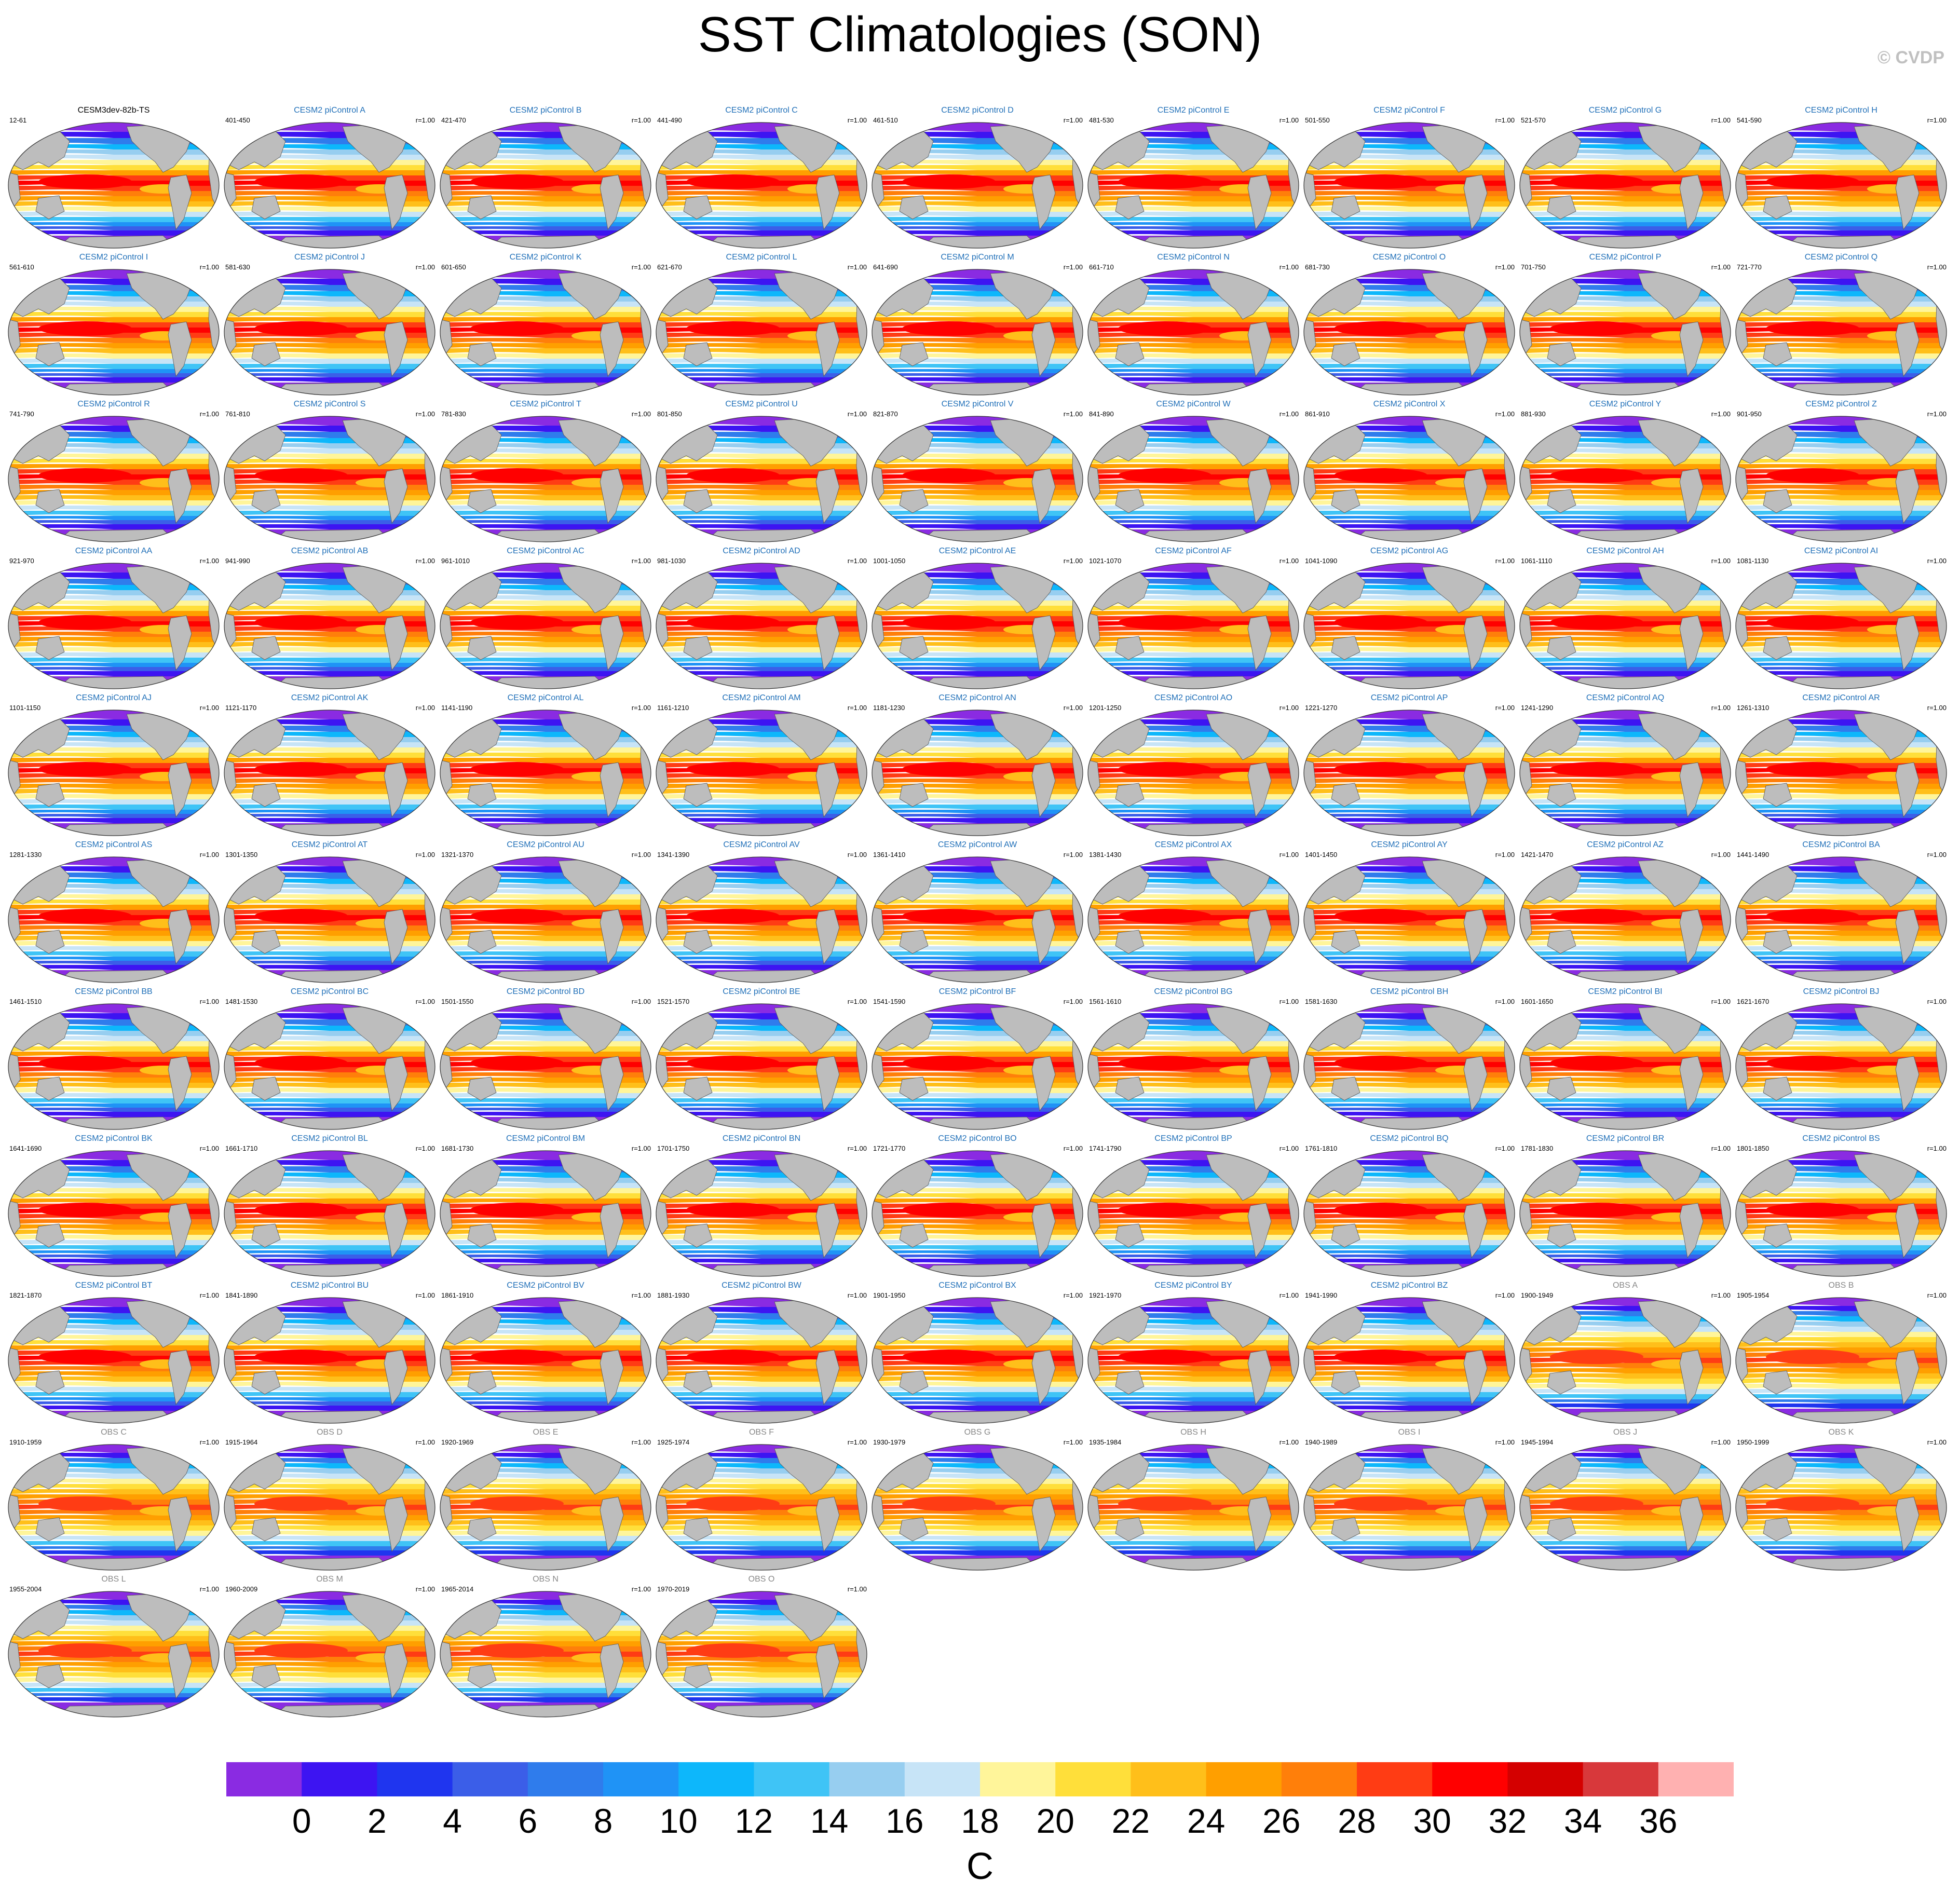 The width and height of the screenshot is (1960, 1894). Describe the element at coordinates (1055, 1821) in the screenshot. I see `colorbar-tick-label: 20` at that location.